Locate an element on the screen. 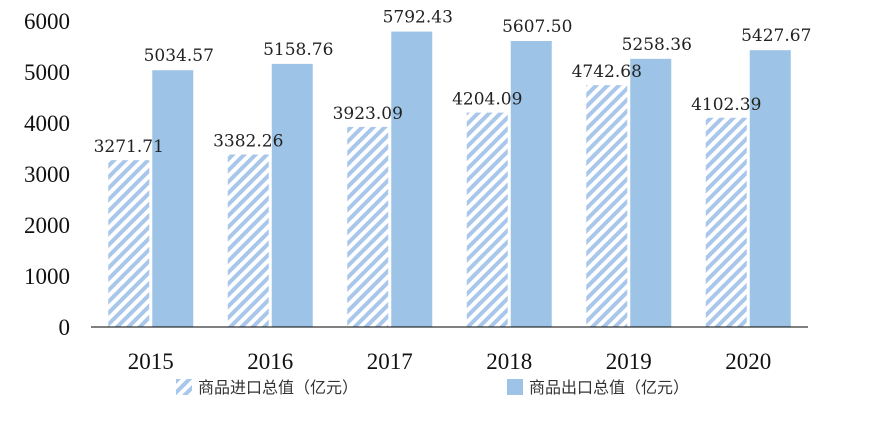  data-label-export: 5158.76 is located at coordinates (298, 50).